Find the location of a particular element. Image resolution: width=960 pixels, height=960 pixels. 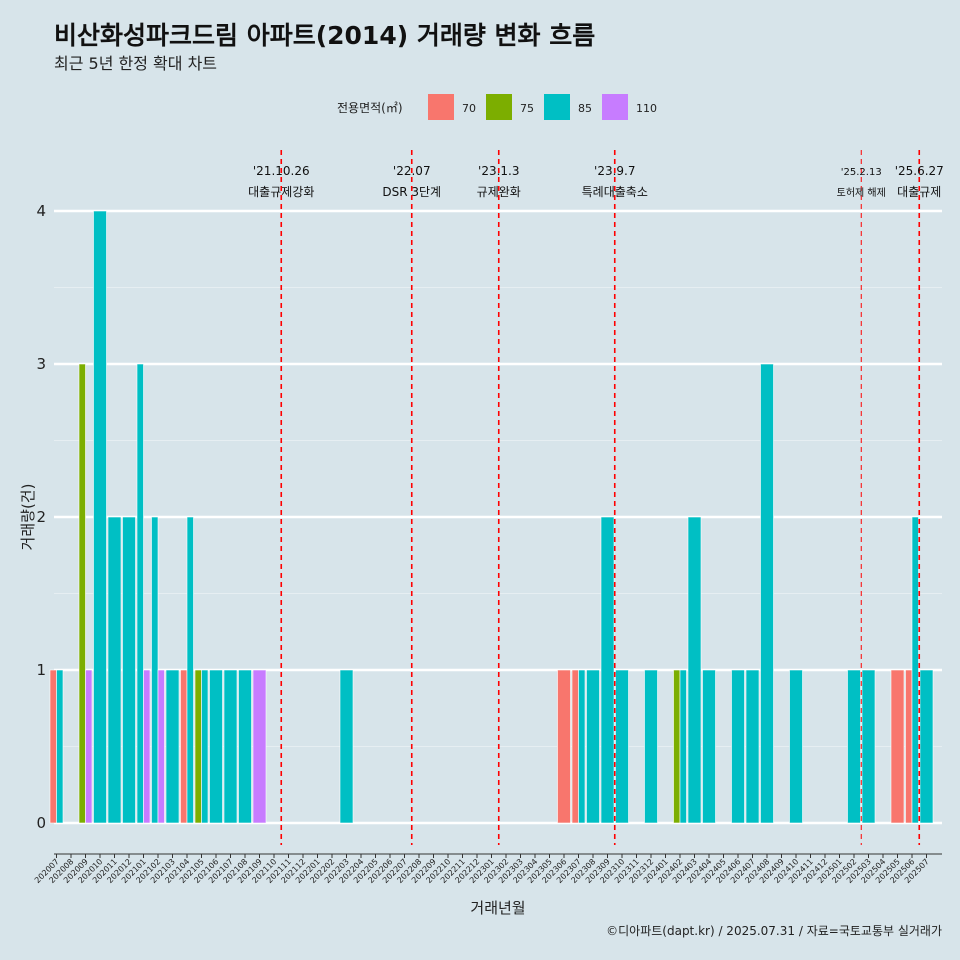

y-axis: 0 1 2 3 4 is located at coordinates (41, 517).